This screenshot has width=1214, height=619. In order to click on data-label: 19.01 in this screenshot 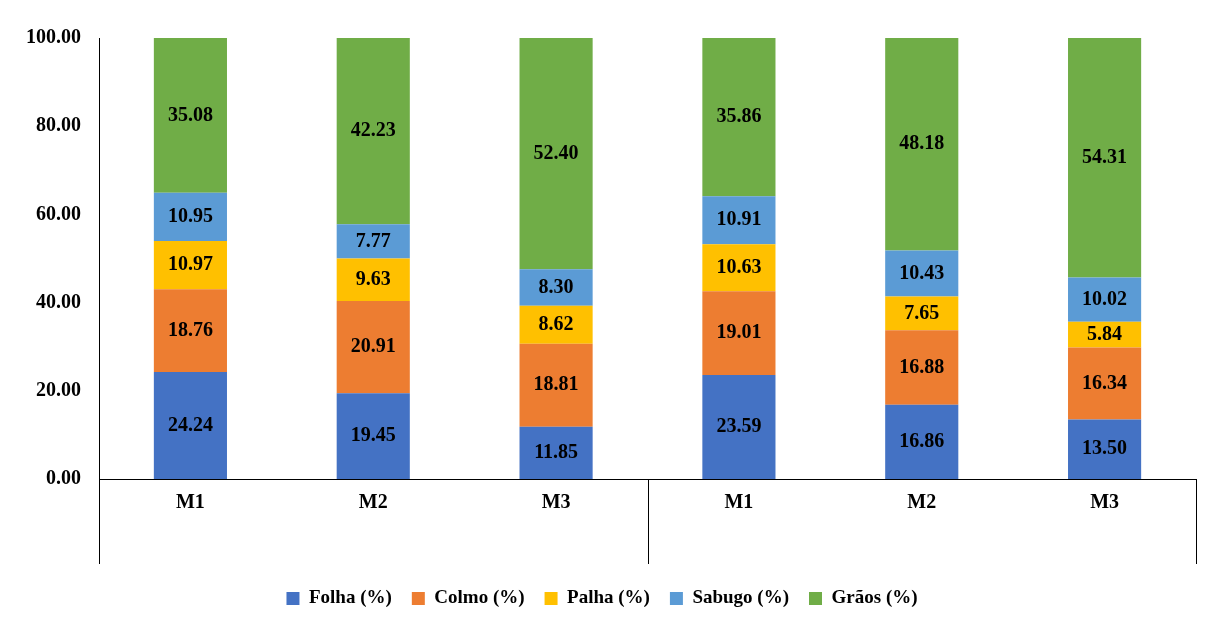, I will do `click(739, 331)`.